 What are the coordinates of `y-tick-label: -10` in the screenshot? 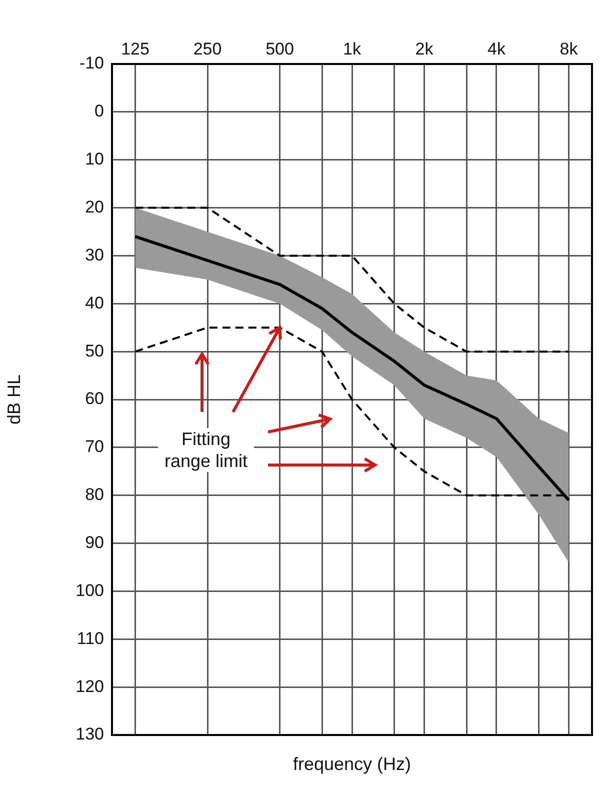 It's located at (91, 63).